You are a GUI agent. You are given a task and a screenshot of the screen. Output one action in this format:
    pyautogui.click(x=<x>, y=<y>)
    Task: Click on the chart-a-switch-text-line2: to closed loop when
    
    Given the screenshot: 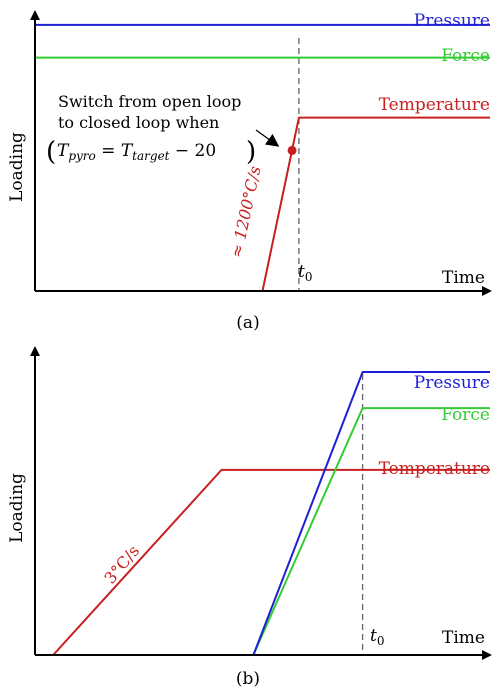 What is the action you would take?
    pyautogui.click(x=138, y=122)
    